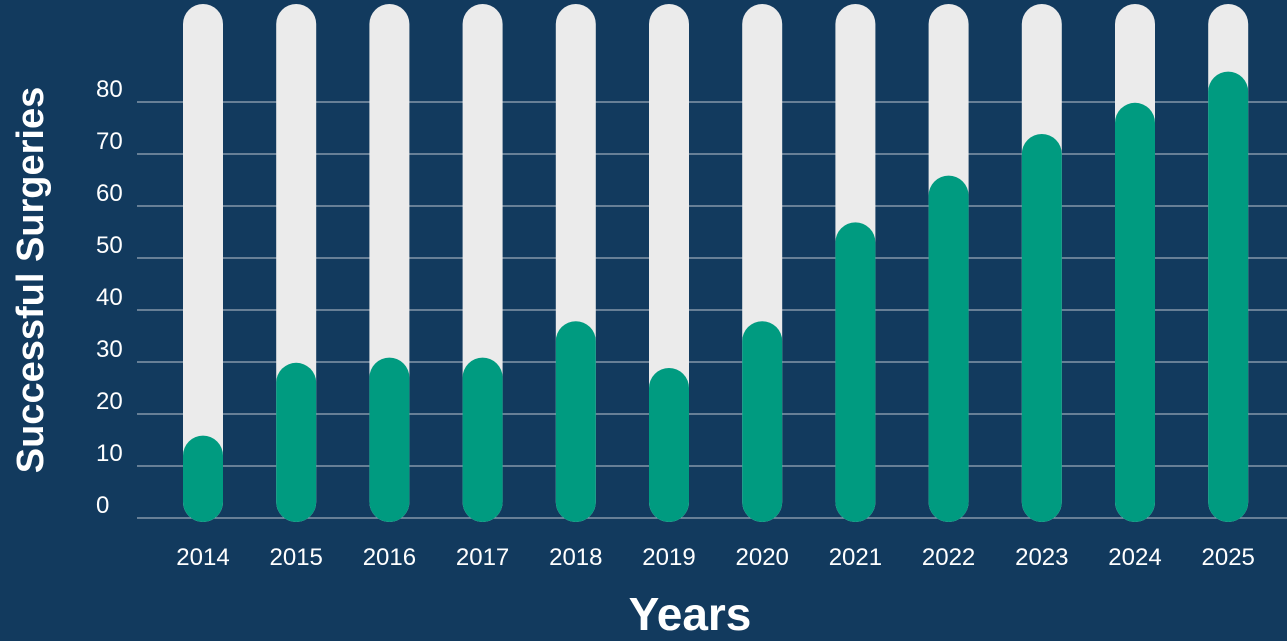  What do you see at coordinates (109, 141) in the screenshot?
I see `y-tick-label: 70` at bounding box center [109, 141].